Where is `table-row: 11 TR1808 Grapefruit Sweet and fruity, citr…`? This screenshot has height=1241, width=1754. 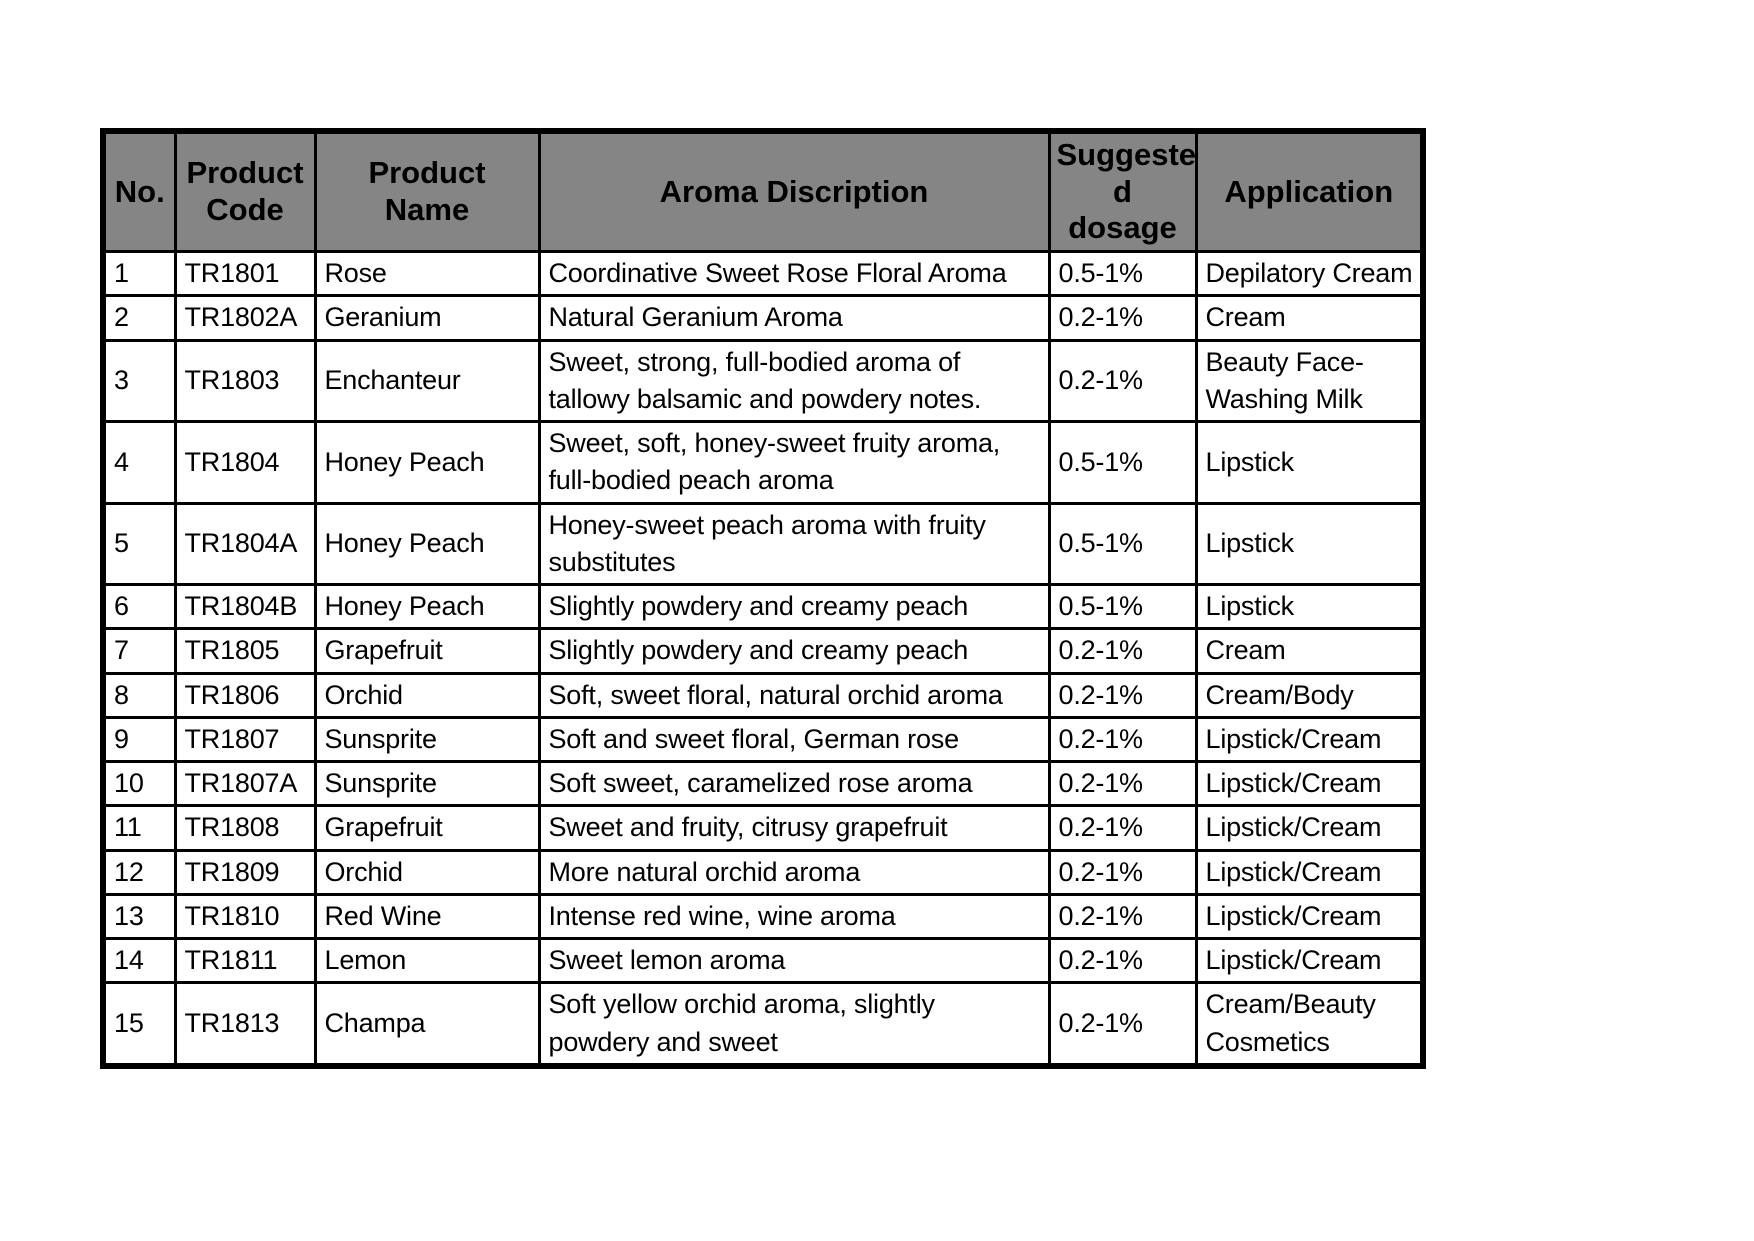
table-row: 11 TR1808 Grapefruit Sweet and fruity, citr… is located at coordinates (763, 828).